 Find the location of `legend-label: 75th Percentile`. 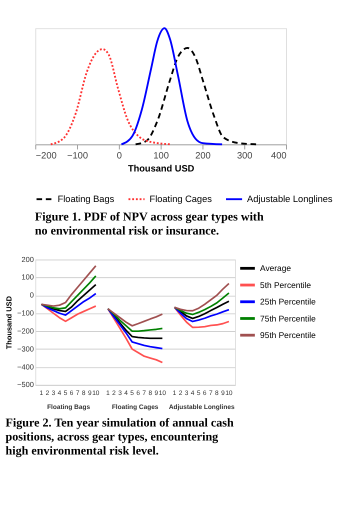

legend-label: 75th Percentile is located at coordinates (288, 318).